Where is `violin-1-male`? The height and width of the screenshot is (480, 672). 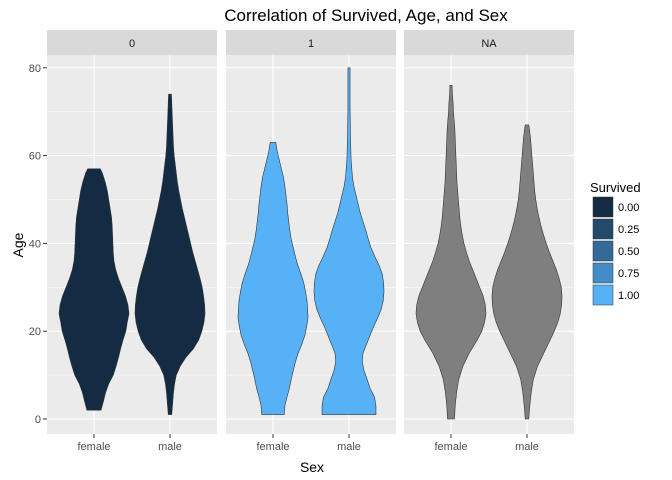
violin-1-male is located at coordinates (349, 241).